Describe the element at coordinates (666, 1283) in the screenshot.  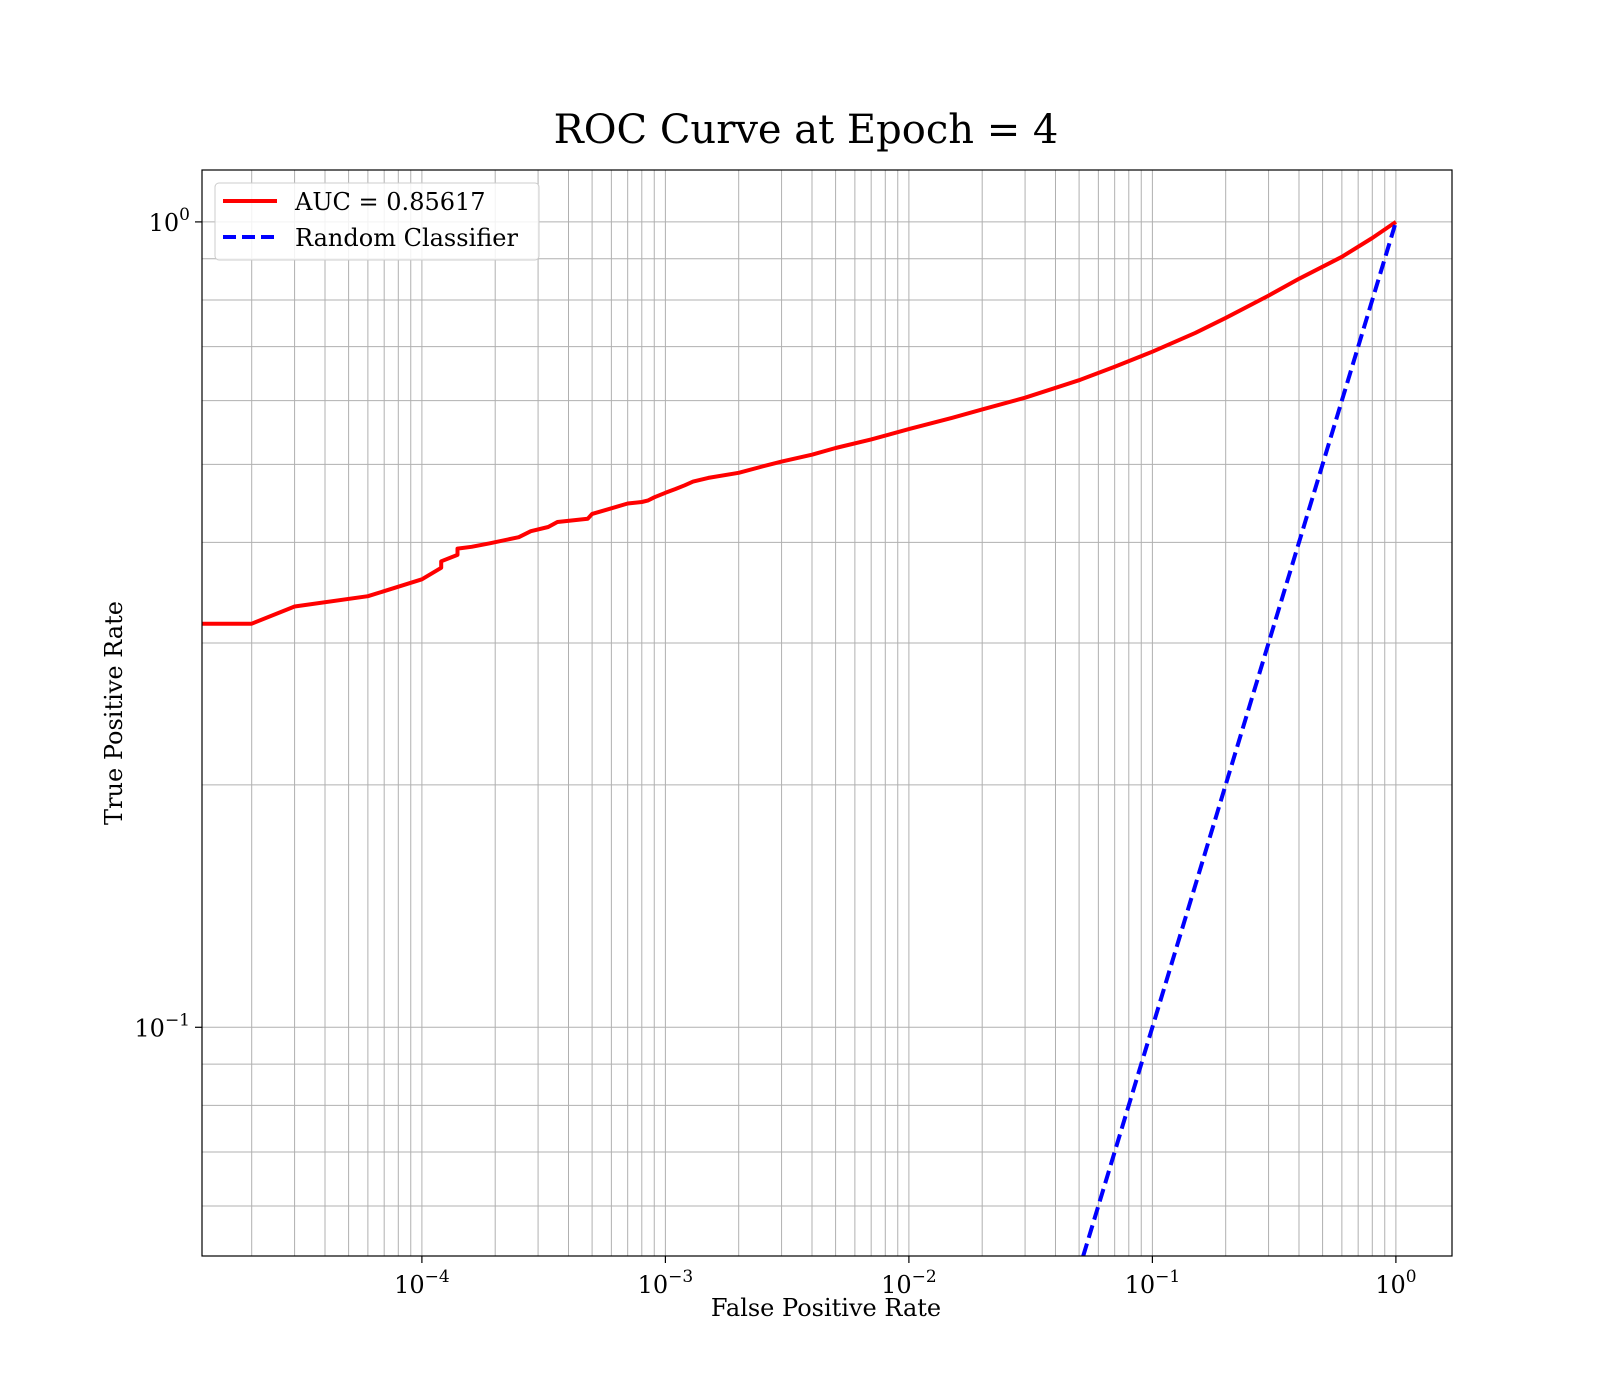
I see `x-tick-label: 10⁻³` at that location.